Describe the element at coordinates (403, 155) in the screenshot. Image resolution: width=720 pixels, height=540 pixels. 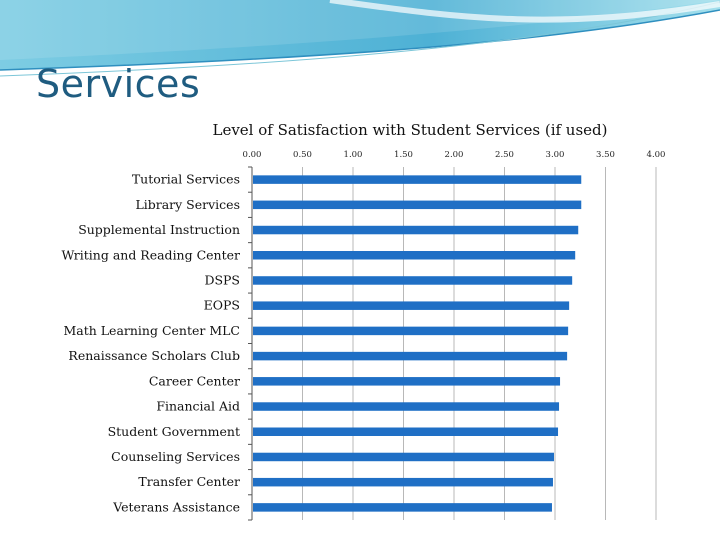
I see `x-tick-label: 1.50` at that location.